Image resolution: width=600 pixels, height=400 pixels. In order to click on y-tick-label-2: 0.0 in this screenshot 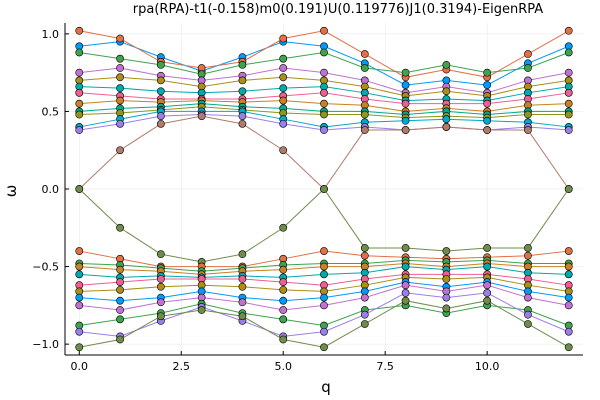, I will do `click(51, 189)`.